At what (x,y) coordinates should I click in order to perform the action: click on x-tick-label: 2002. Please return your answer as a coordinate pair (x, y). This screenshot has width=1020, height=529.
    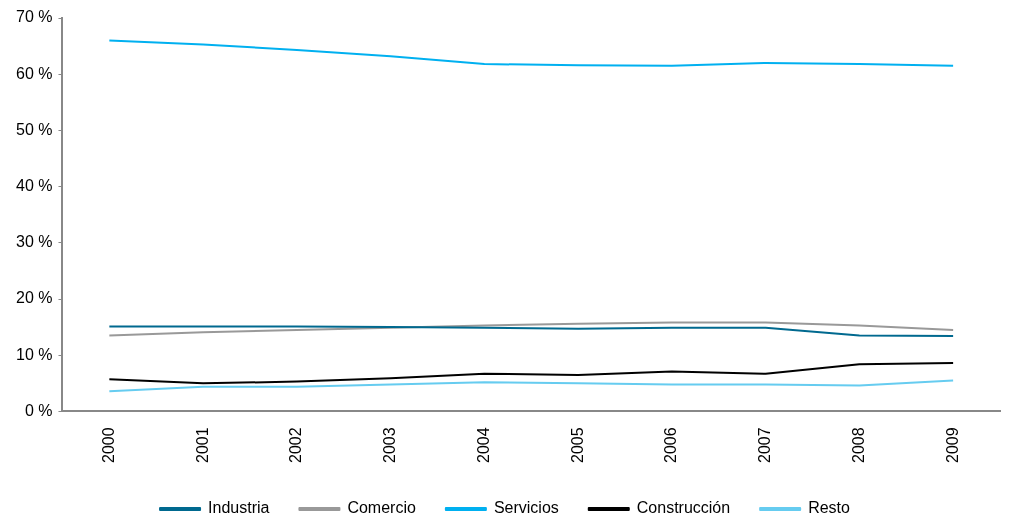
    Looking at the image, I should click on (296, 445).